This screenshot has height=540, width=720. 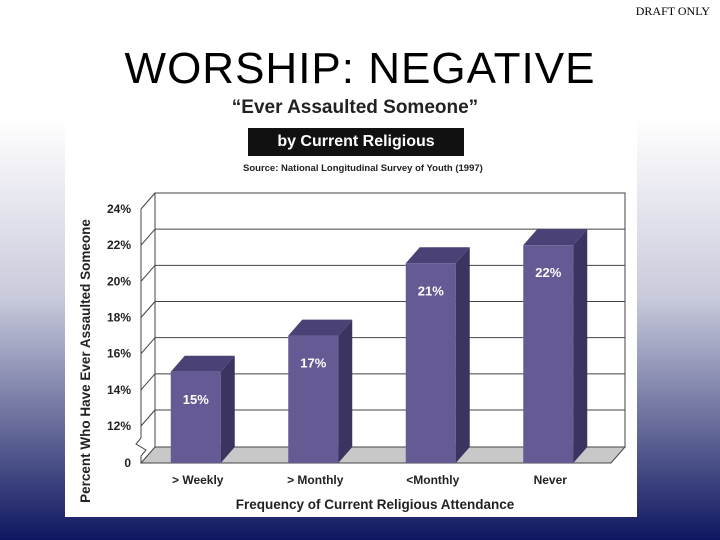 I want to click on axis-break-mark, so click(x=141, y=450).